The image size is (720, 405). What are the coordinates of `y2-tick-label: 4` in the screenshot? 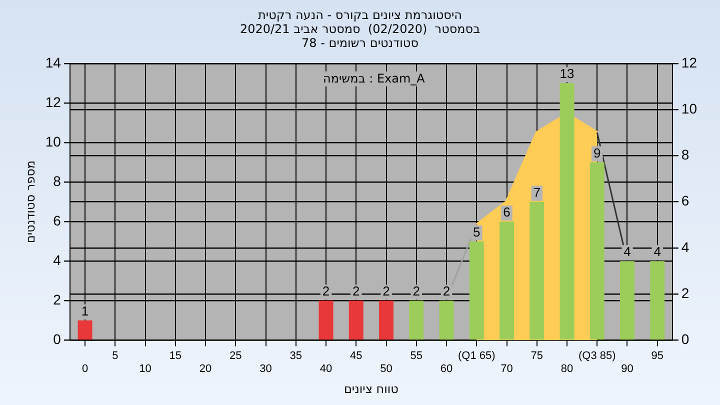 It's located at (685, 246).